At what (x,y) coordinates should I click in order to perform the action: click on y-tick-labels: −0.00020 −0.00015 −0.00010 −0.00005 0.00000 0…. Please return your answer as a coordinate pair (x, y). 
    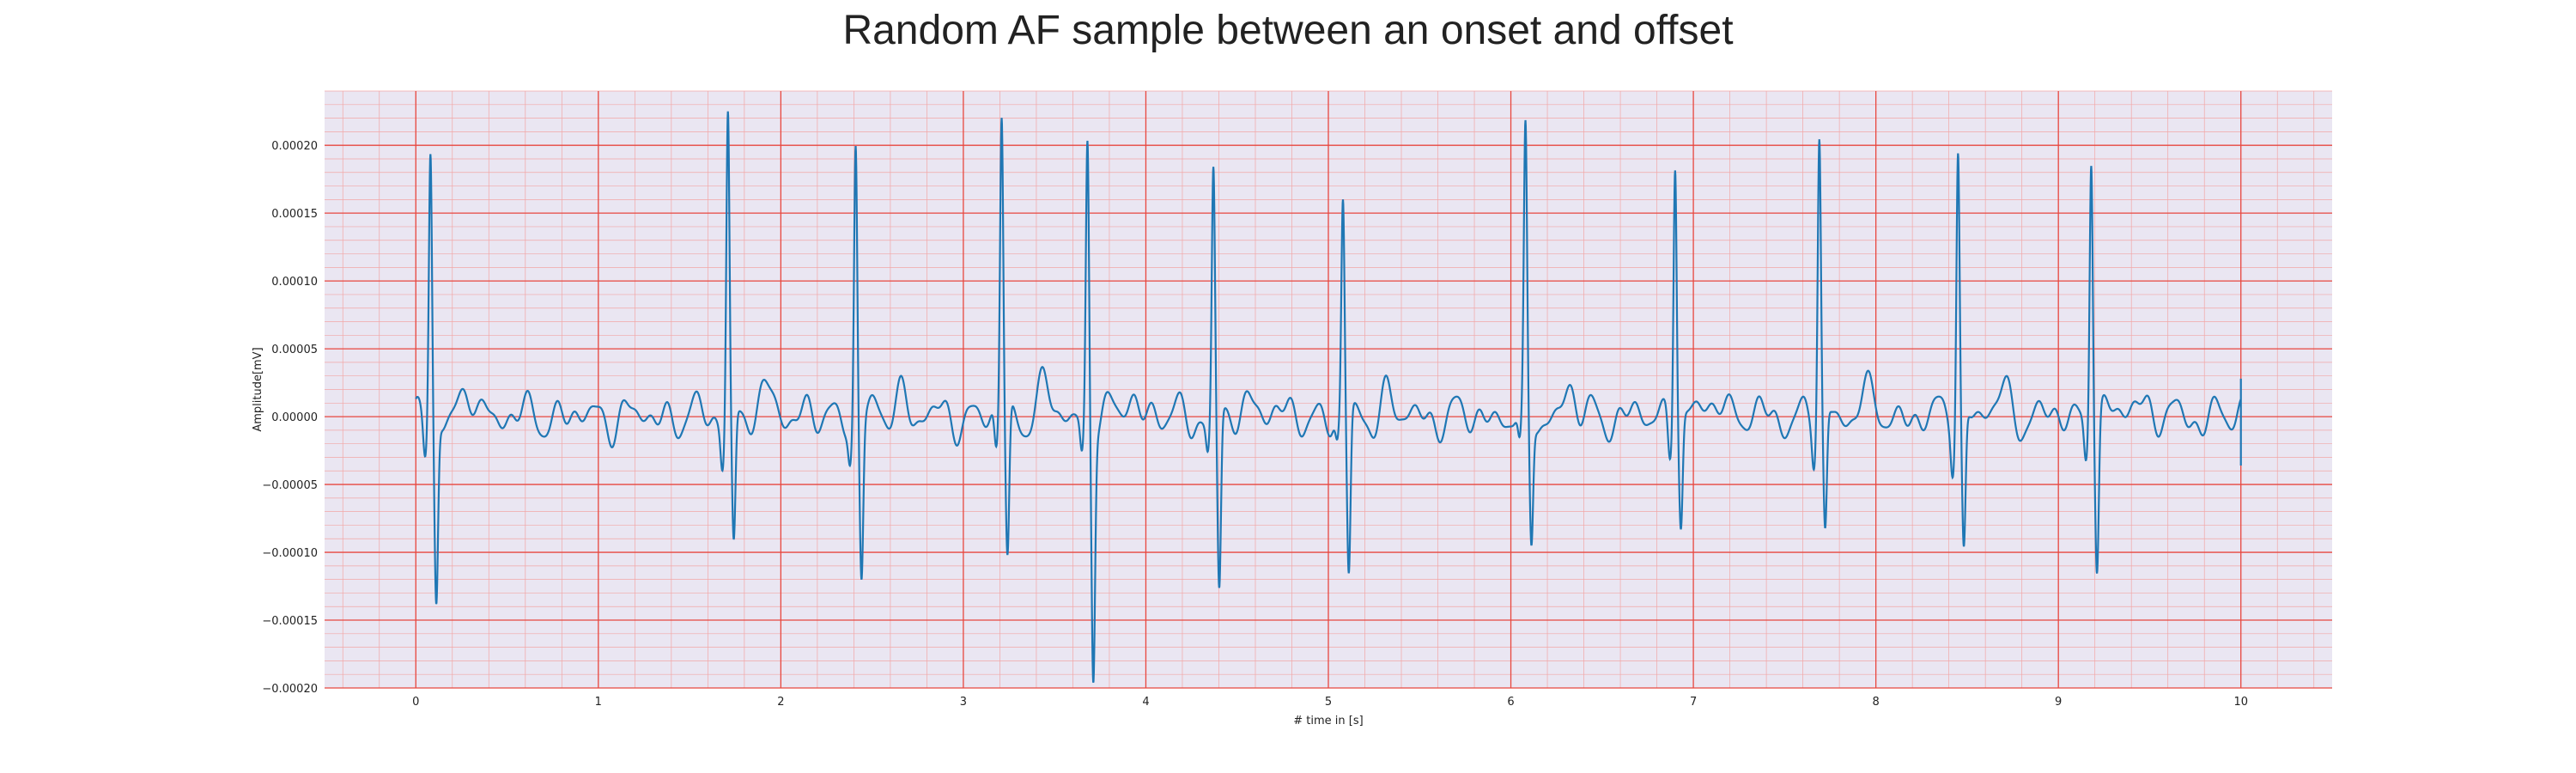
    Looking at the image, I should click on (290, 418).